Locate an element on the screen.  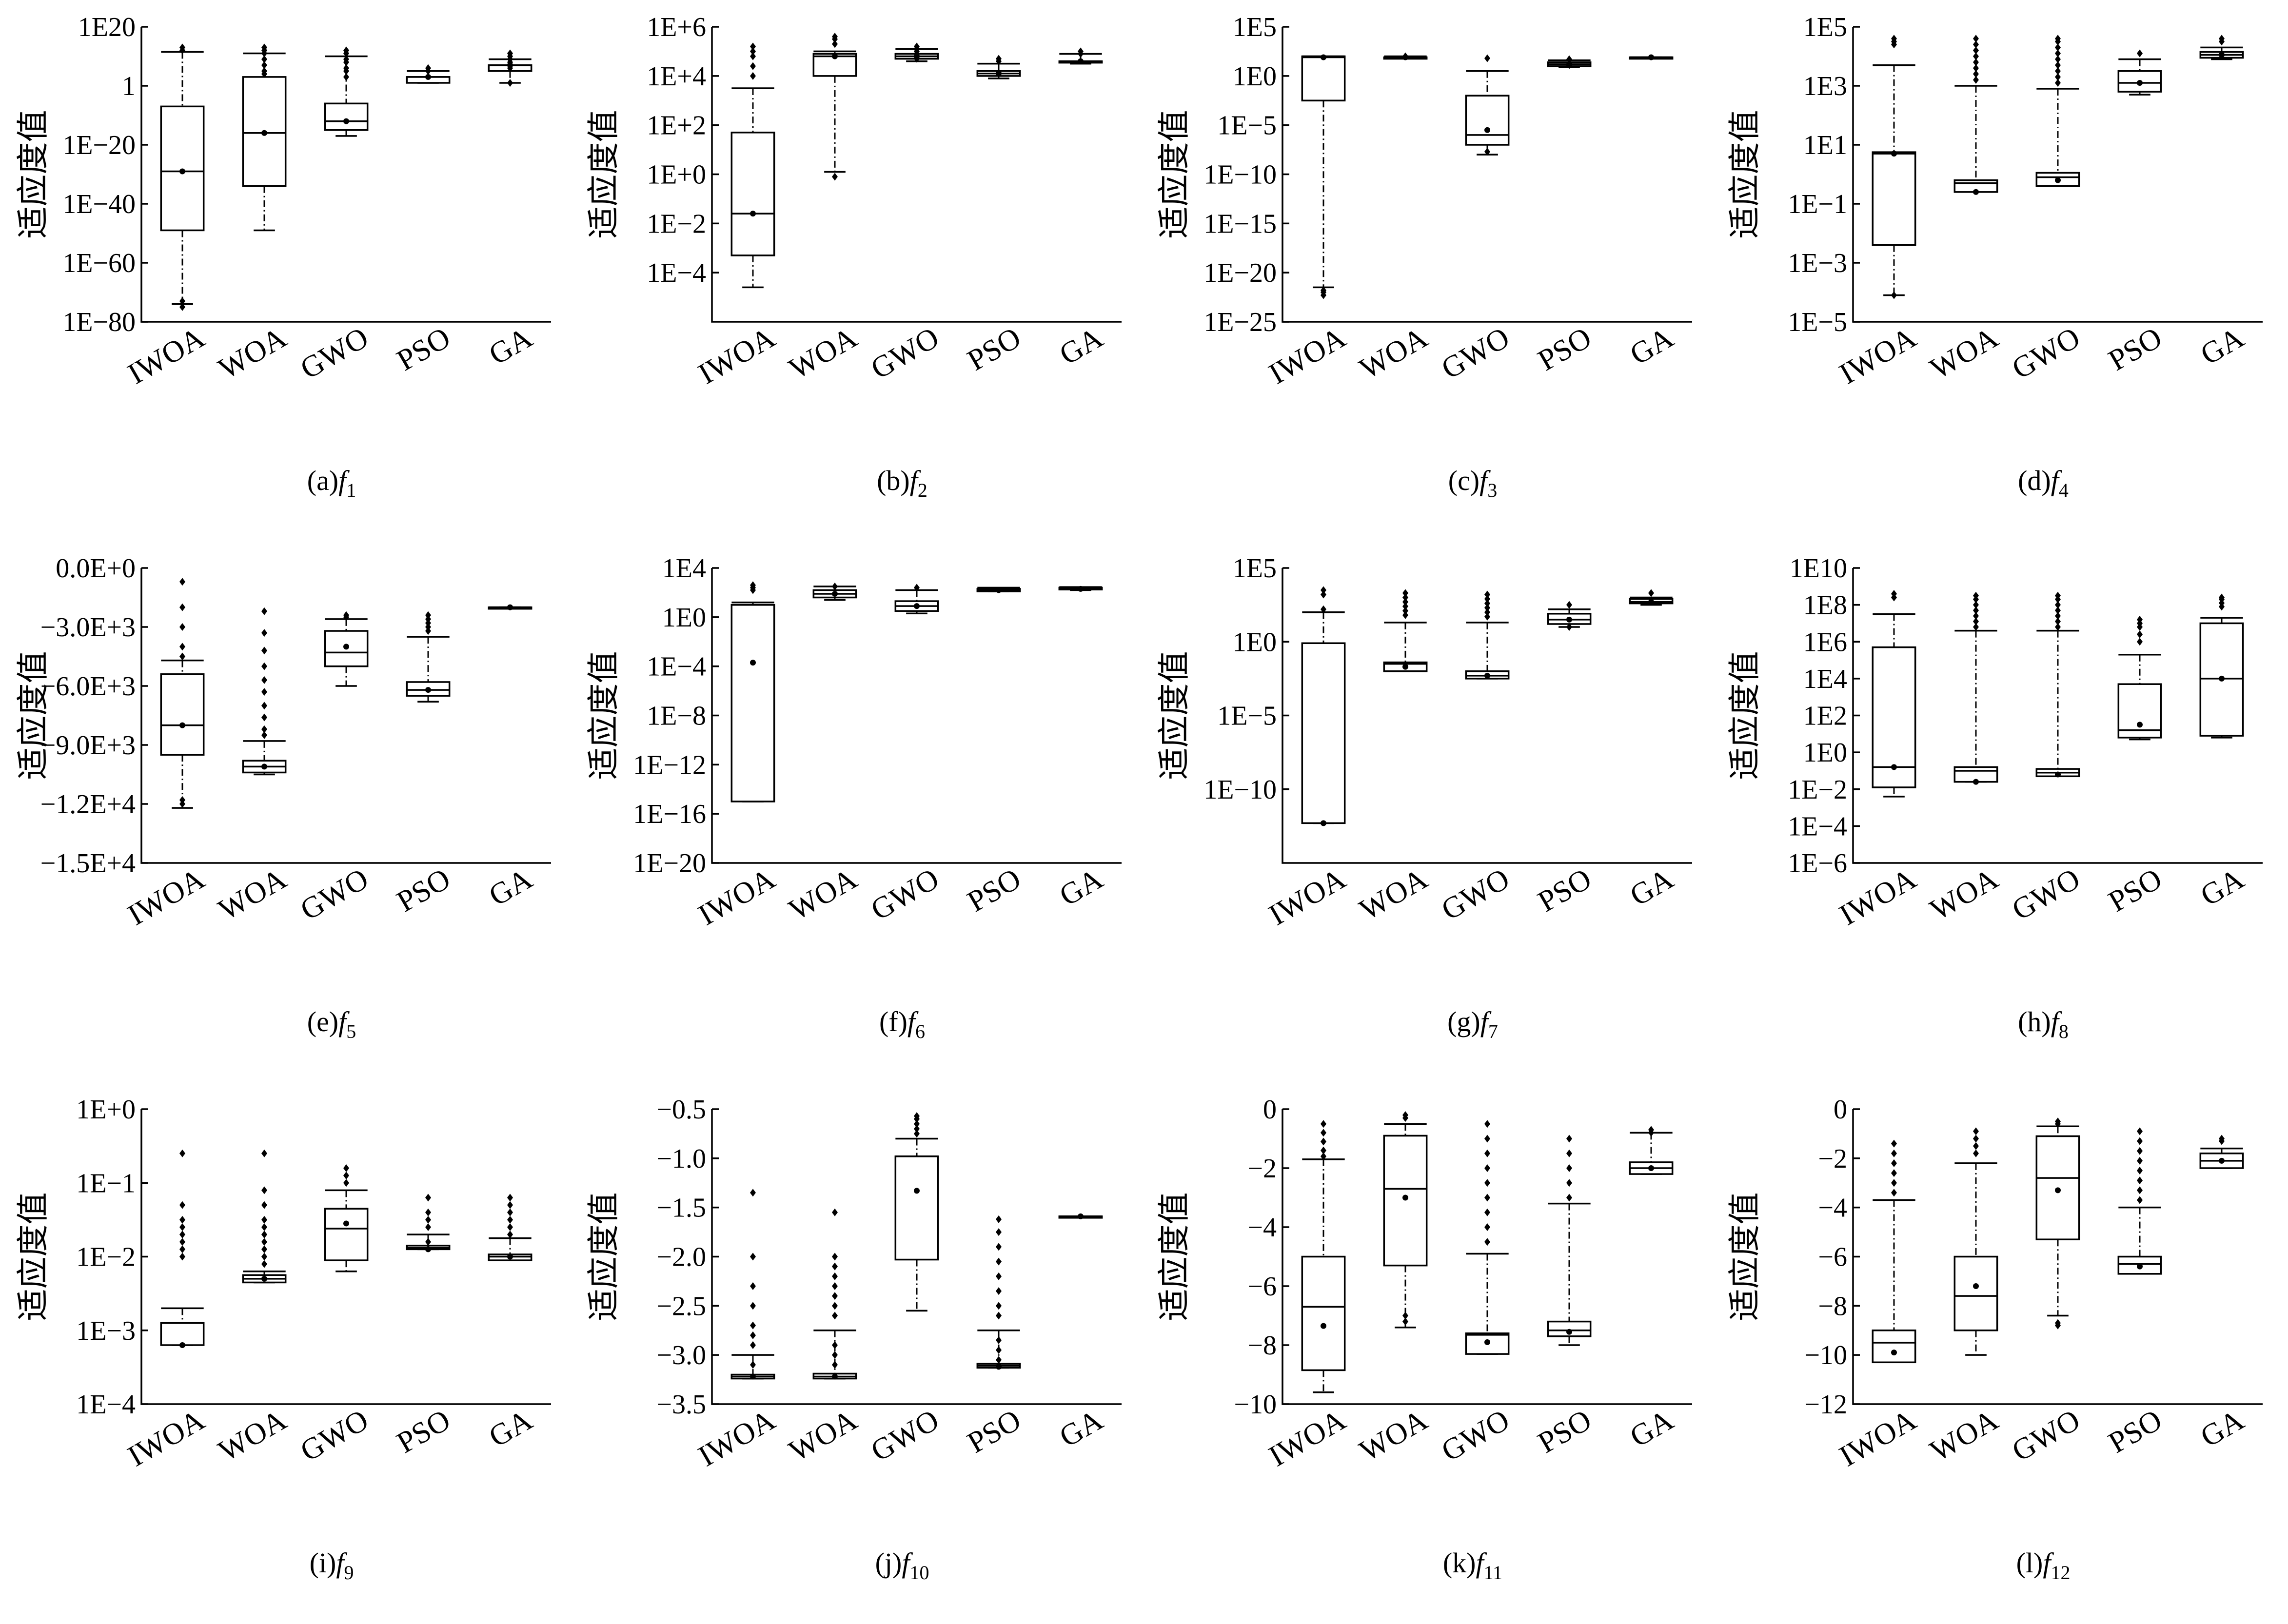
y-tick-label: −2.0 is located at coordinates (681, 1257).